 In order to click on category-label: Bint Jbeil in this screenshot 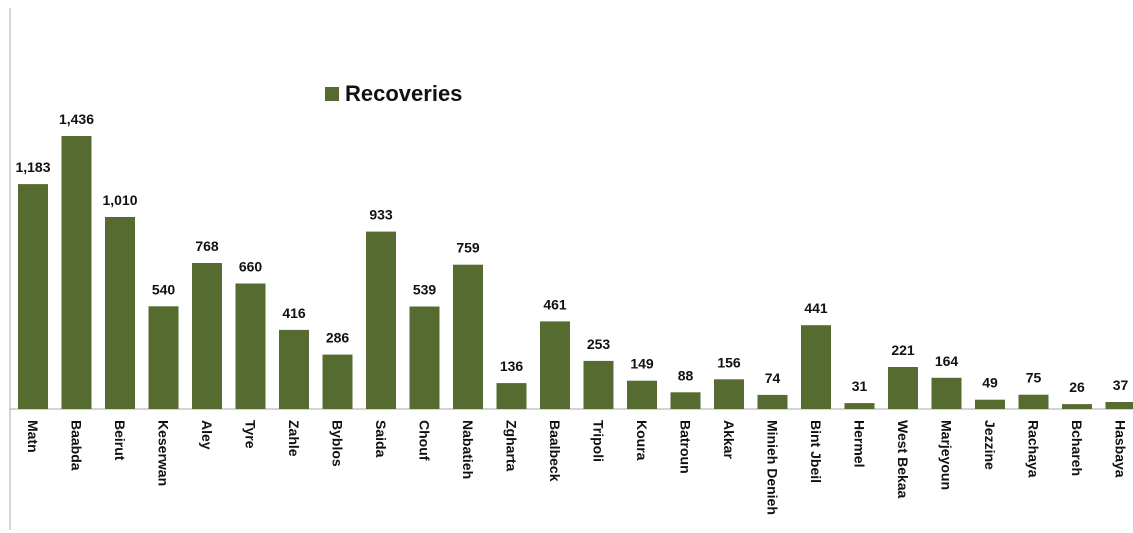, I will do `click(816, 451)`.